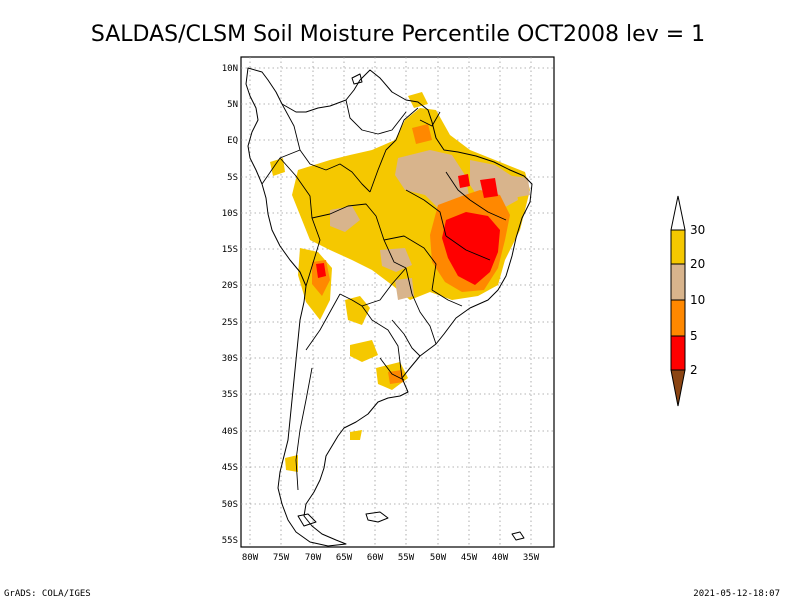 The image size is (800, 600). I want to click on lat-label: 20S, so click(230, 286).